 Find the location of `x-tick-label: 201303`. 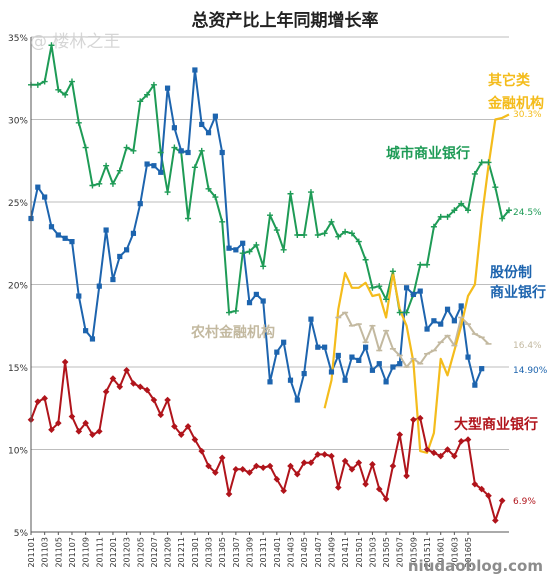

x-tick-label: 201303 is located at coordinates (209, 552).